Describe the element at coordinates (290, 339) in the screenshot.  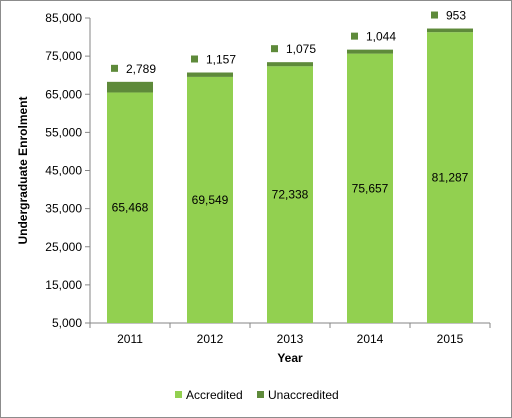
I see `x-tick-label: 2013` at that location.